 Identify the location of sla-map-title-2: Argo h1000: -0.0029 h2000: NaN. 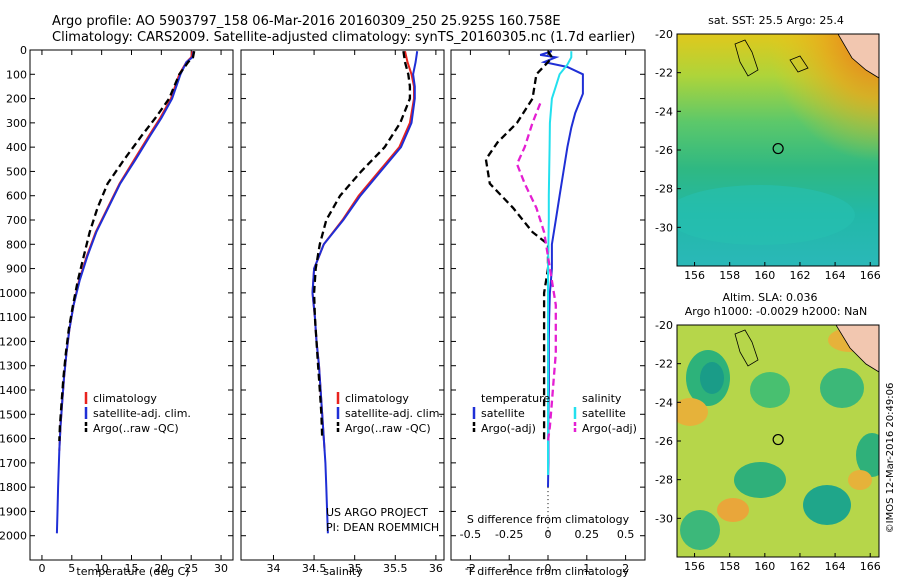
(776, 311).